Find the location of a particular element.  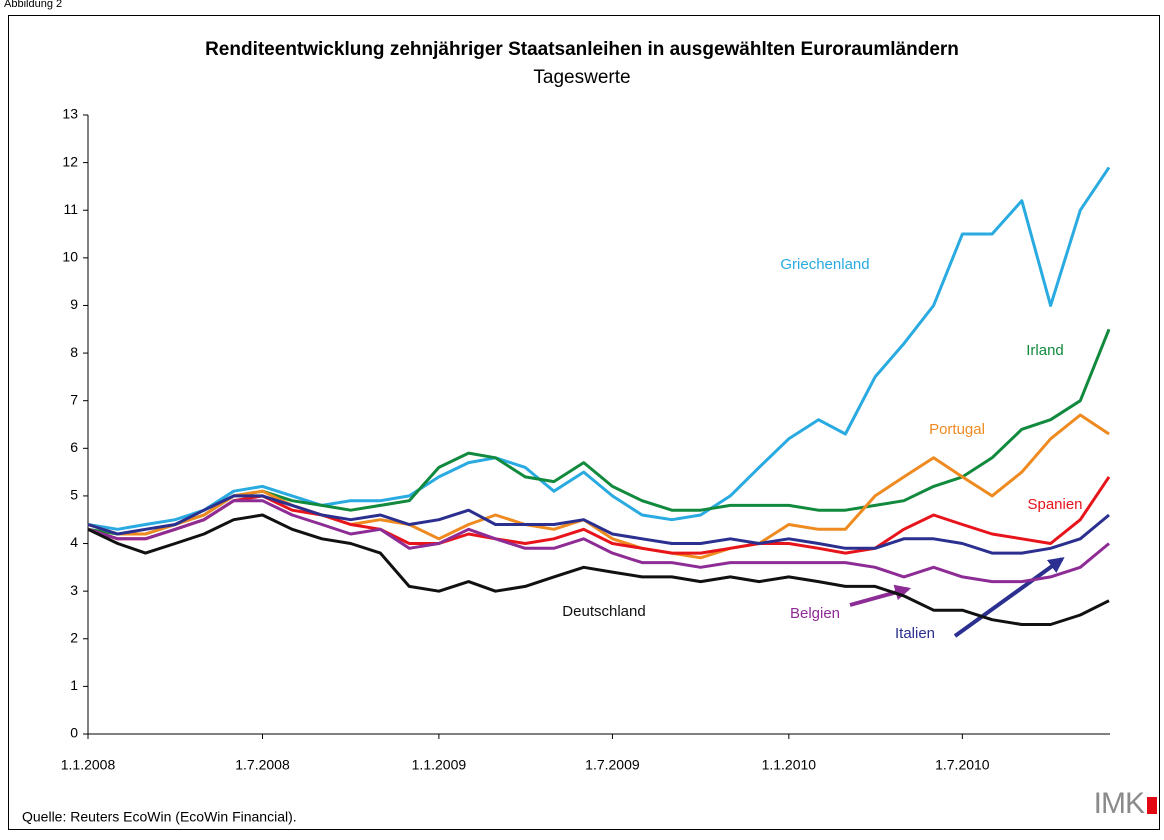

logo-mark is located at coordinates (1152, 805).